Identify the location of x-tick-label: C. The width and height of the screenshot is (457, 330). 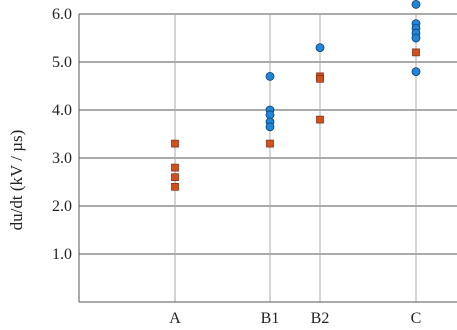
(416, 318).